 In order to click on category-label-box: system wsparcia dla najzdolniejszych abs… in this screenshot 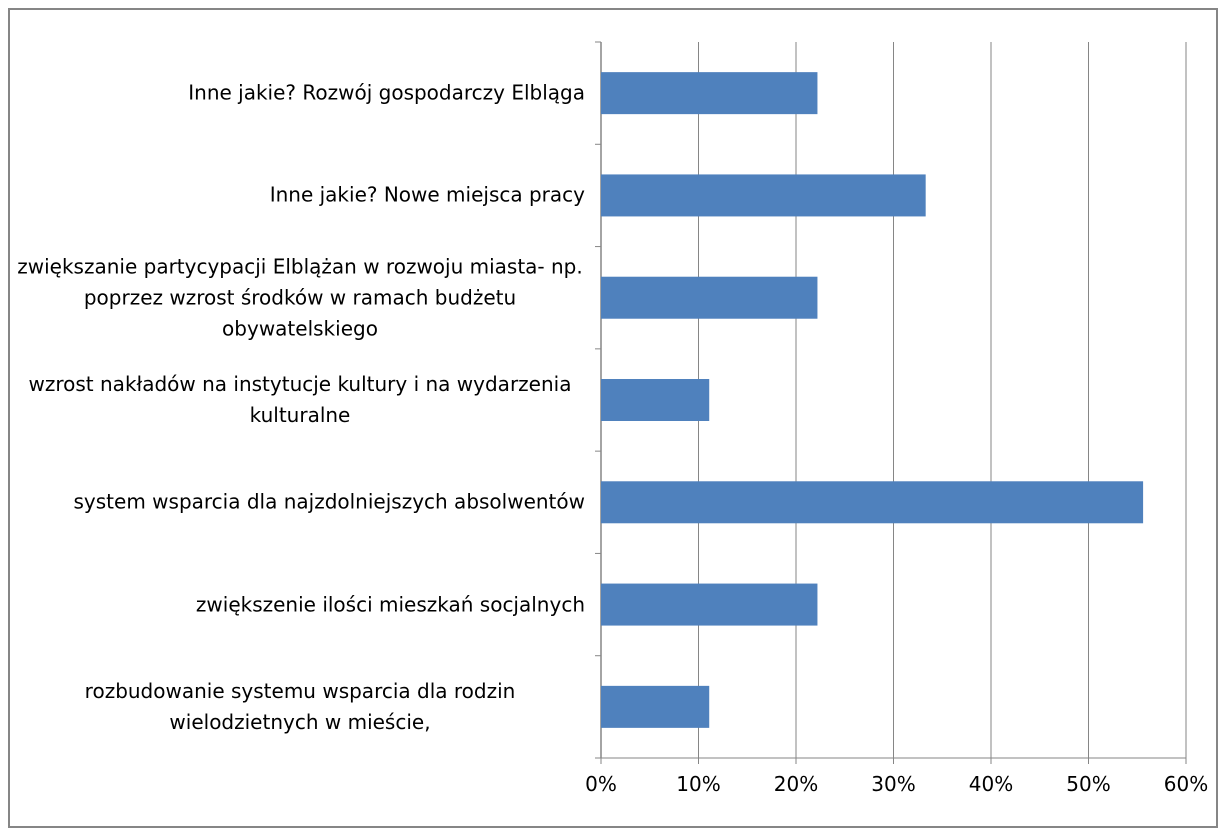, I will do `click(300, 502)`.